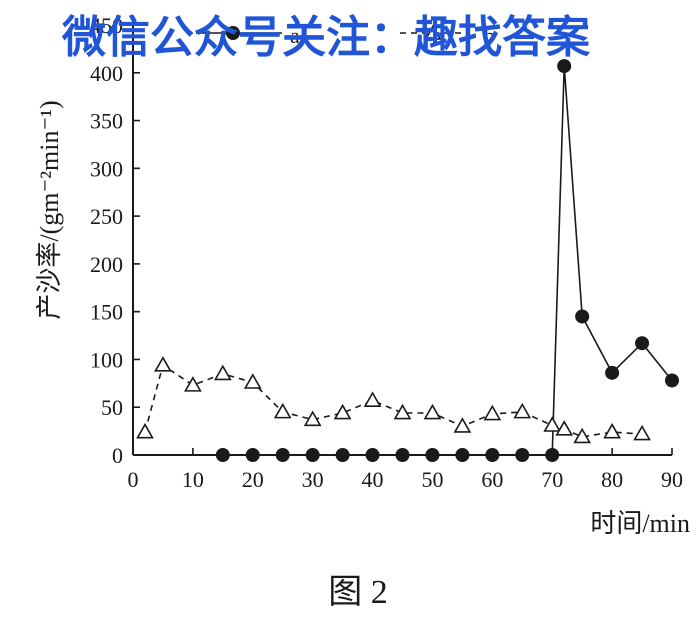 Image resolution: width=700 pixels, height=624 pixels. What do you see at coordinates (358, 592) in the screenshot?
I see `figure-caption: 图 2` at bounding box center [358, 592].